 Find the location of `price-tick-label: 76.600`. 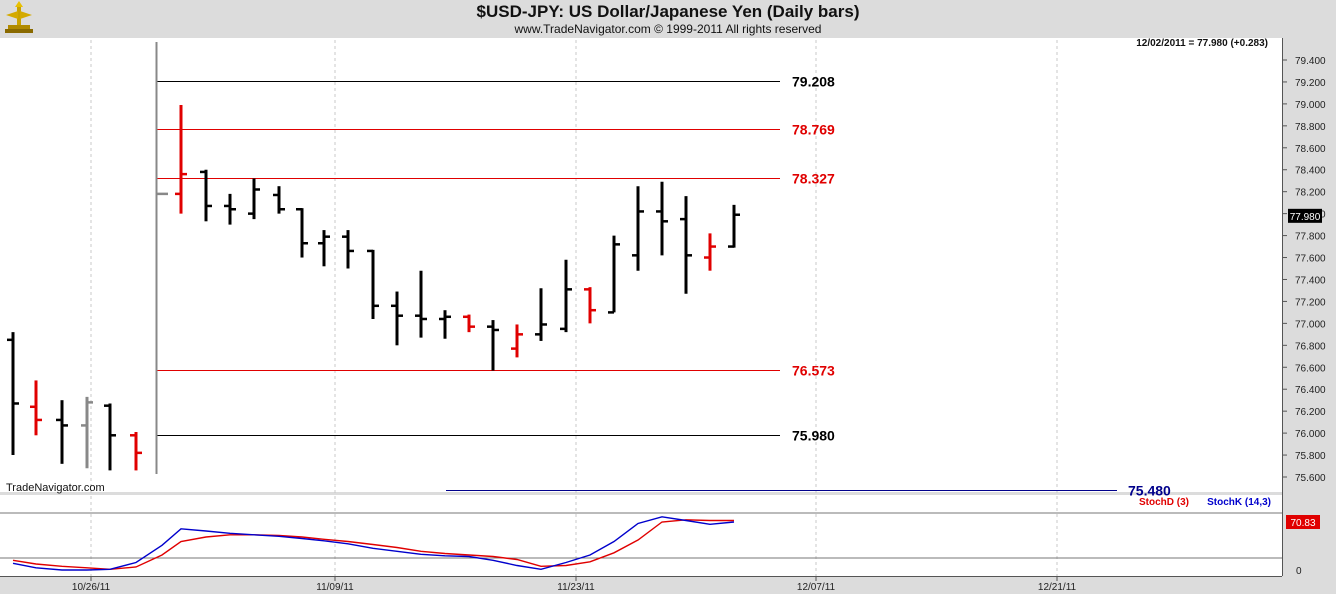

price-tick-label: 76.600 is located at coordinates (1310, 368).